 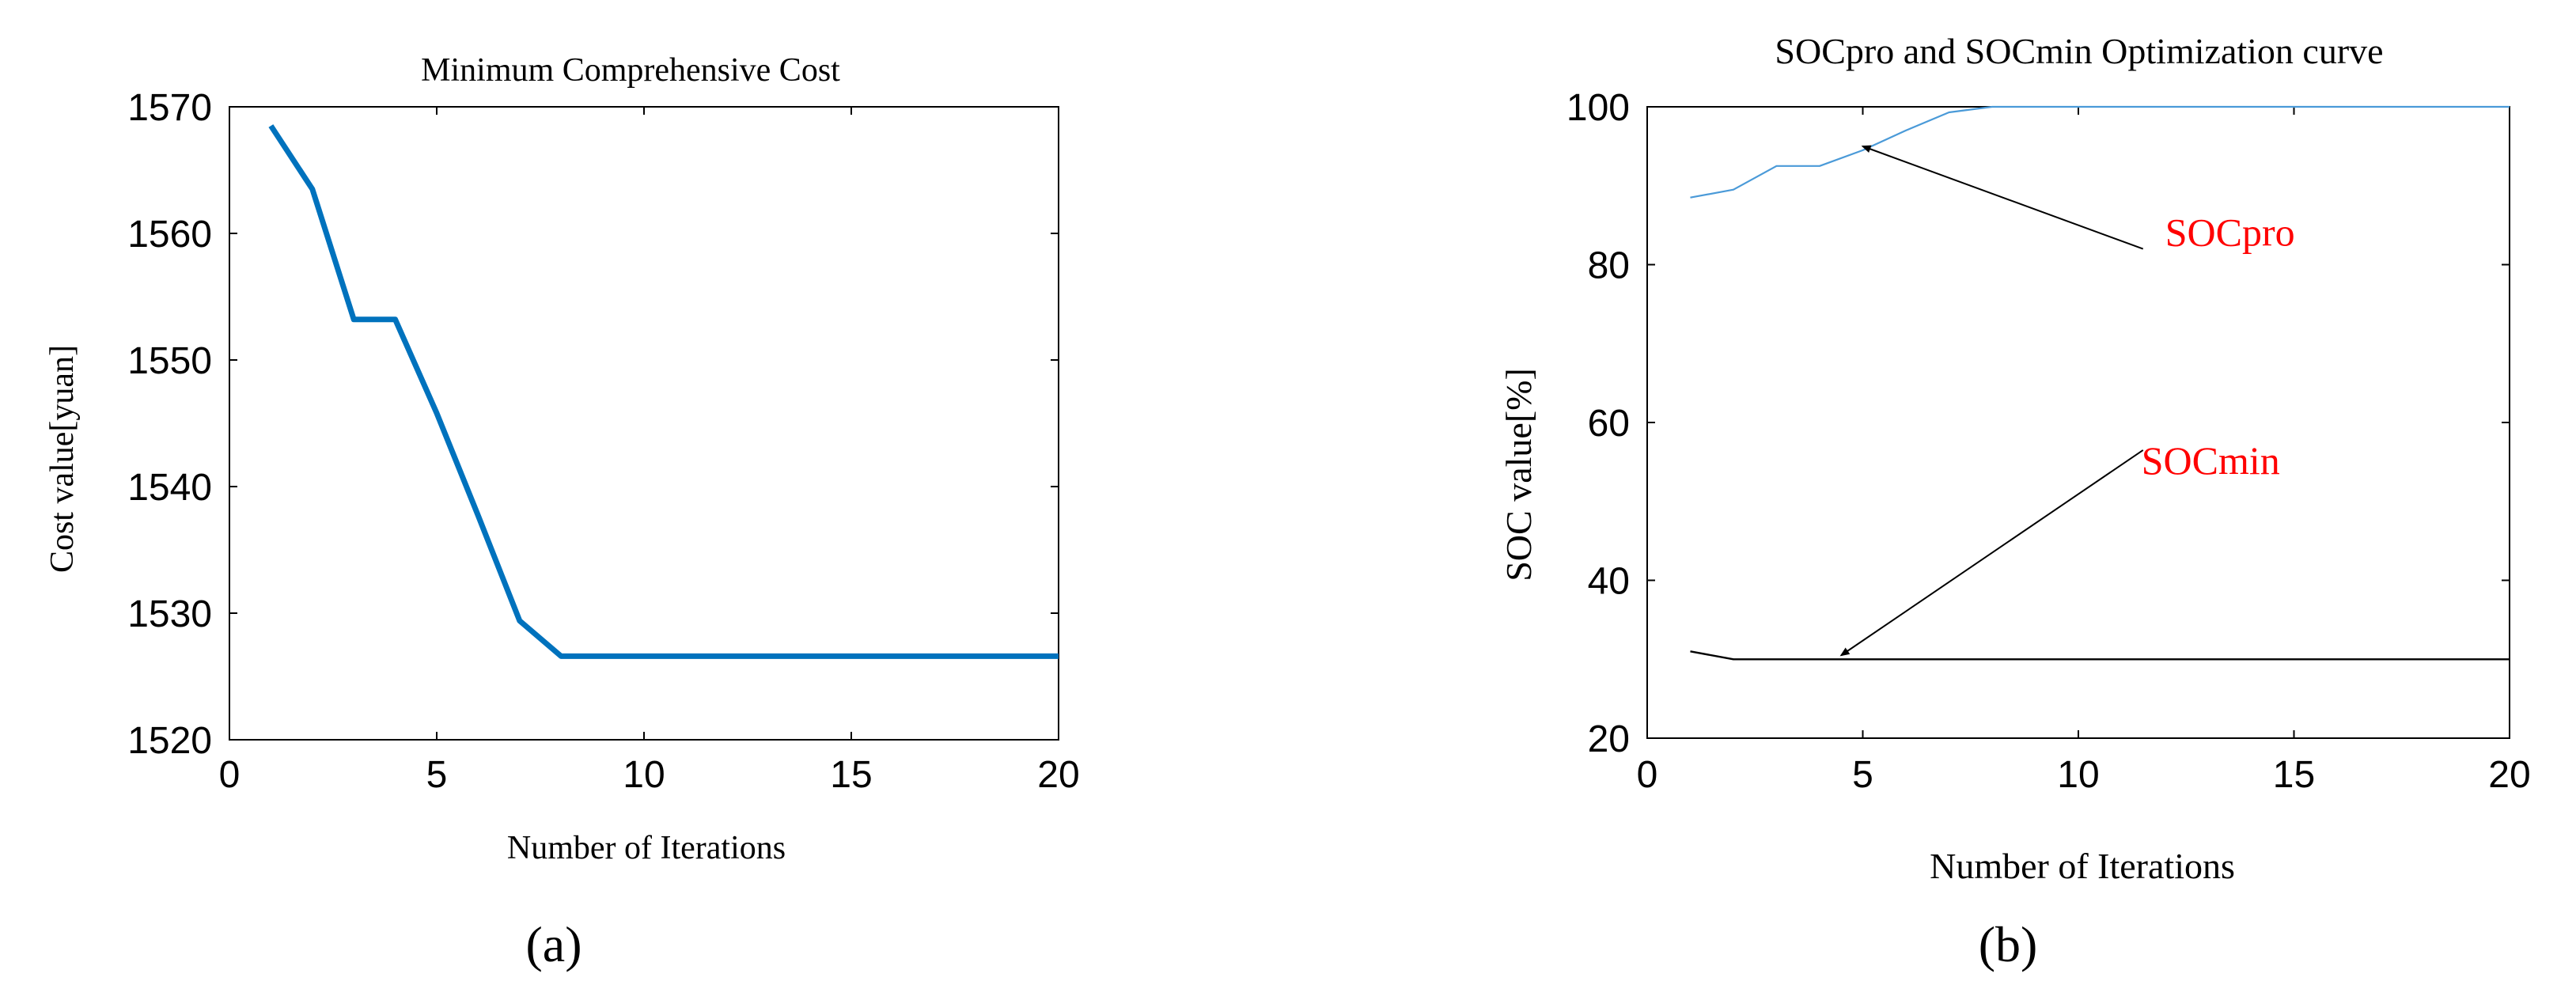 What do you see at coordinates (1609, 266) in the screenshot?
I see `chart-b-ytick-label: 80` at bounding box center [1609, 266].